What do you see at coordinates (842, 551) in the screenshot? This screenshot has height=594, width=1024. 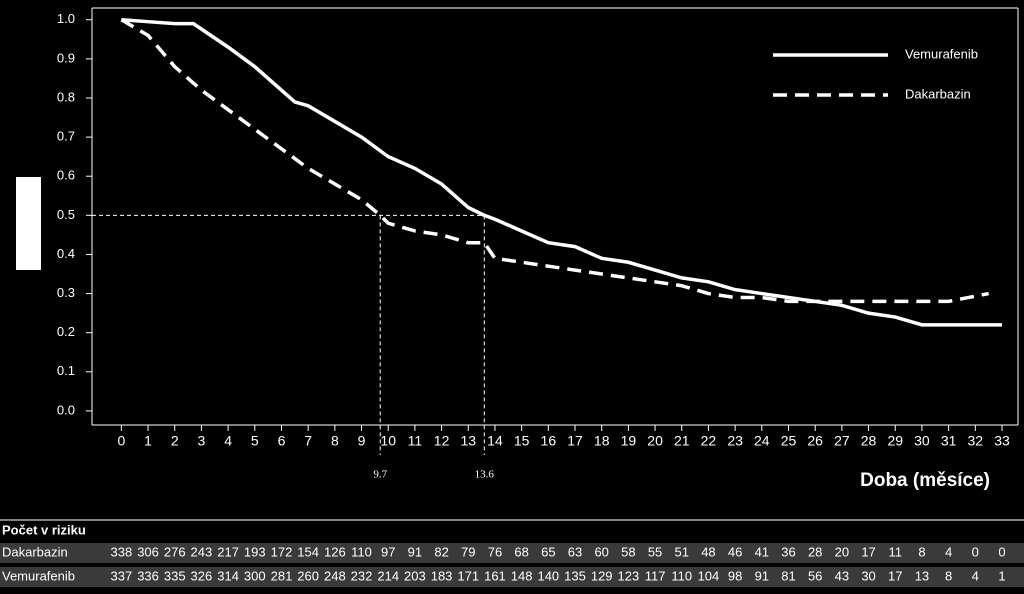 I see `table-cell: 20` at bounding box center [842, 551].